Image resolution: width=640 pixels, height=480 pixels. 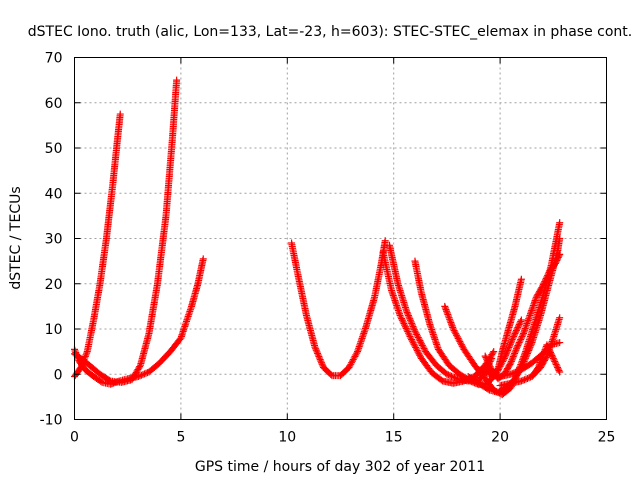 I want to click on series-arc4, so click(x=338, y=308).